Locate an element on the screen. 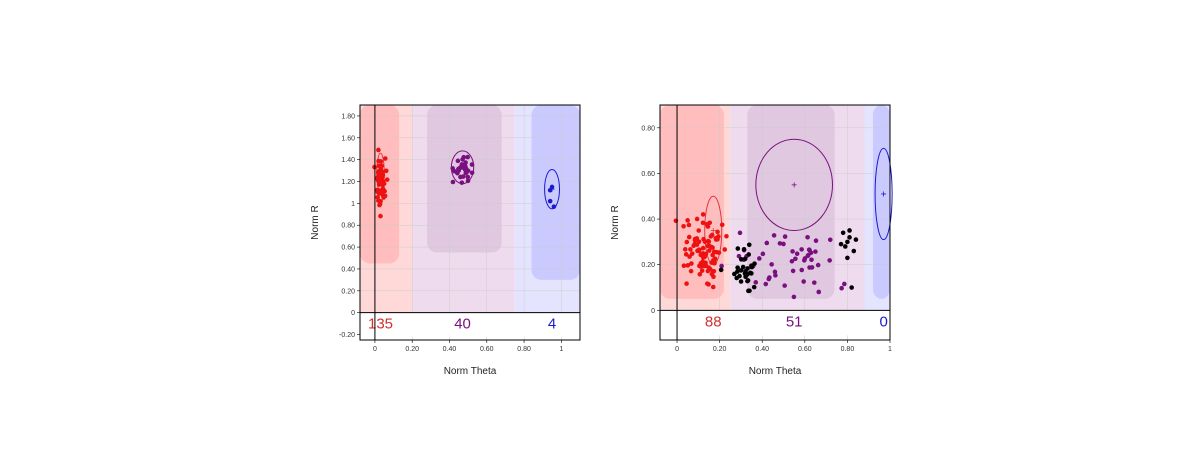  cluster-count-1: 51 is located at coordinates (794, 321).